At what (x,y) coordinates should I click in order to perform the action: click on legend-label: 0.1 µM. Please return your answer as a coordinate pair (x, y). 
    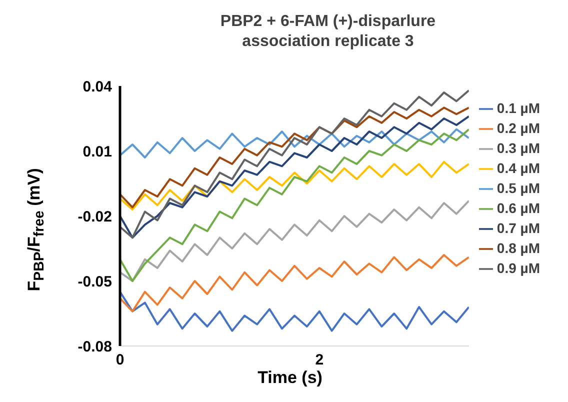
    Looking at the image, I should click on (518, 108).